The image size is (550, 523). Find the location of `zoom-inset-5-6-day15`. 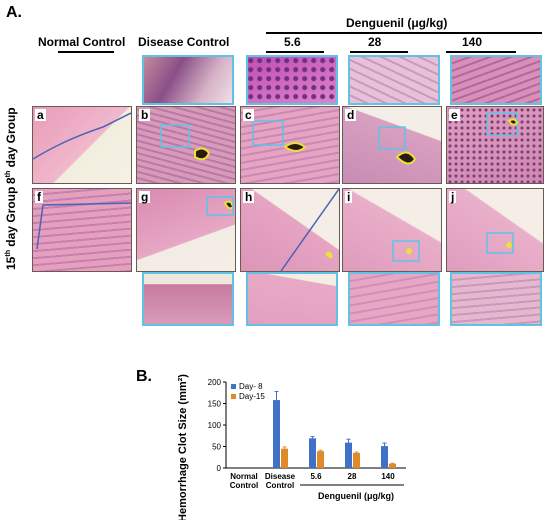

zoom-inset-5-6-day15 is located at coordinates (292, 299).